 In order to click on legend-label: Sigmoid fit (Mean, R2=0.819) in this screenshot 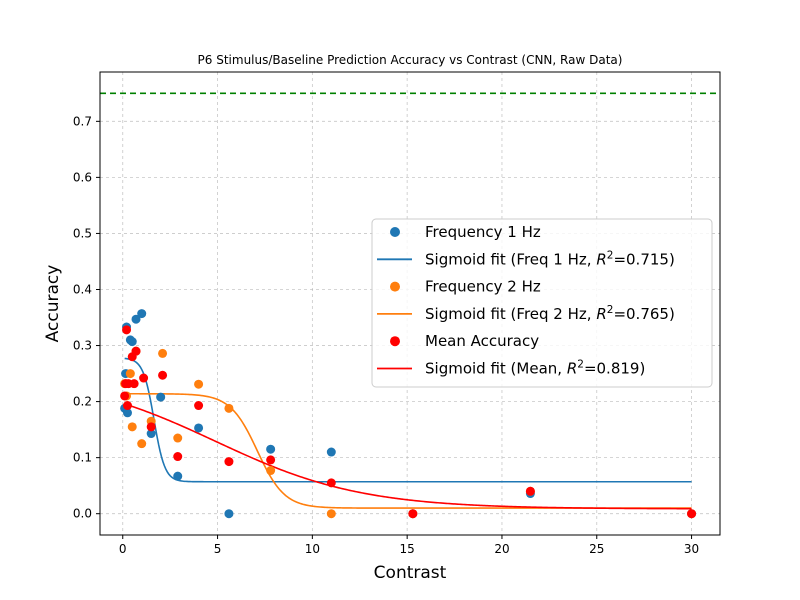, I will do `click(535, 368)`.